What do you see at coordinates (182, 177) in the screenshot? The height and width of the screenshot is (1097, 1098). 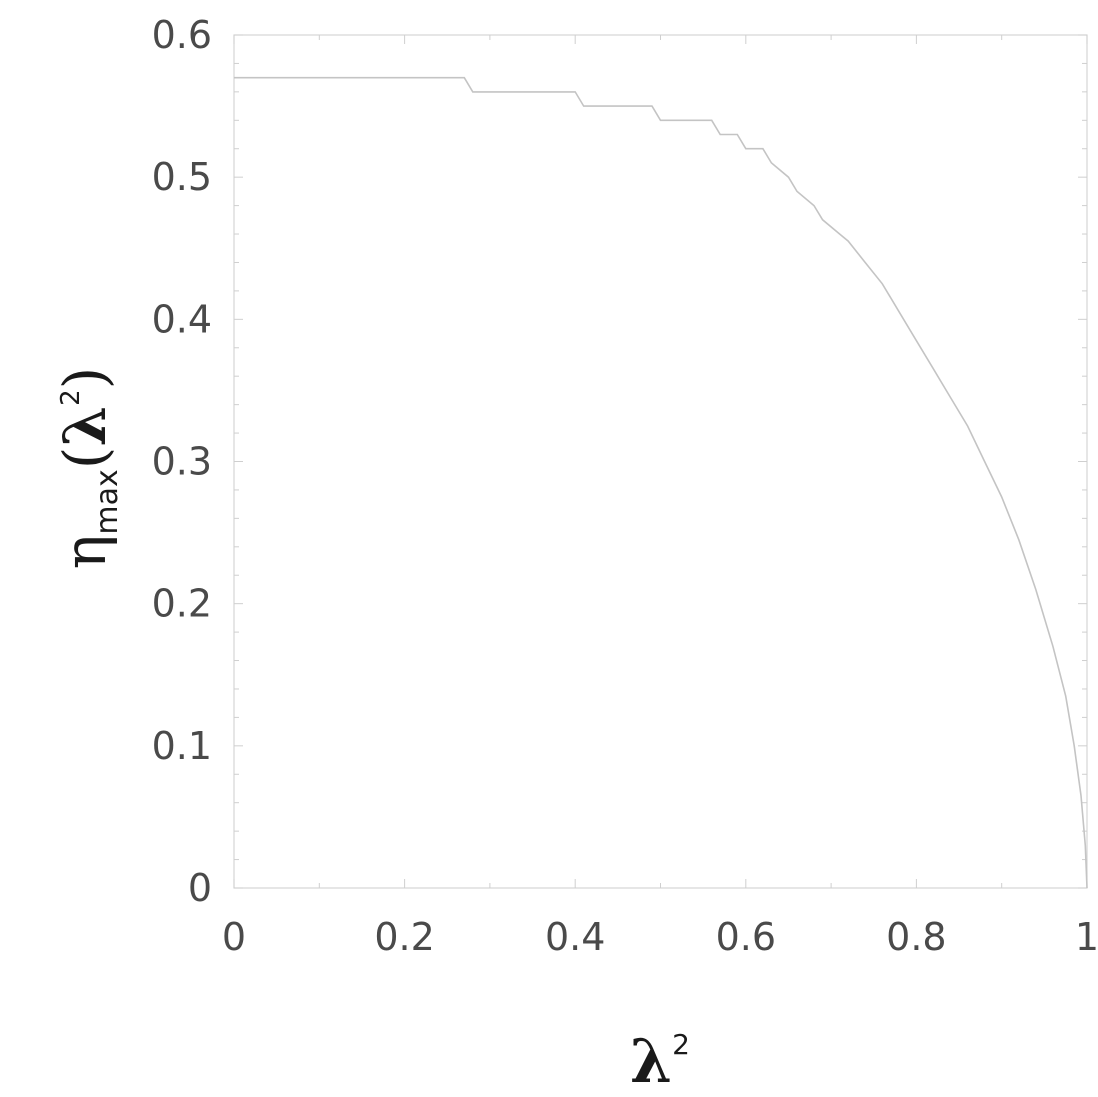 I see `y-tick-label: 0.5` at bounding box center [182, 177].